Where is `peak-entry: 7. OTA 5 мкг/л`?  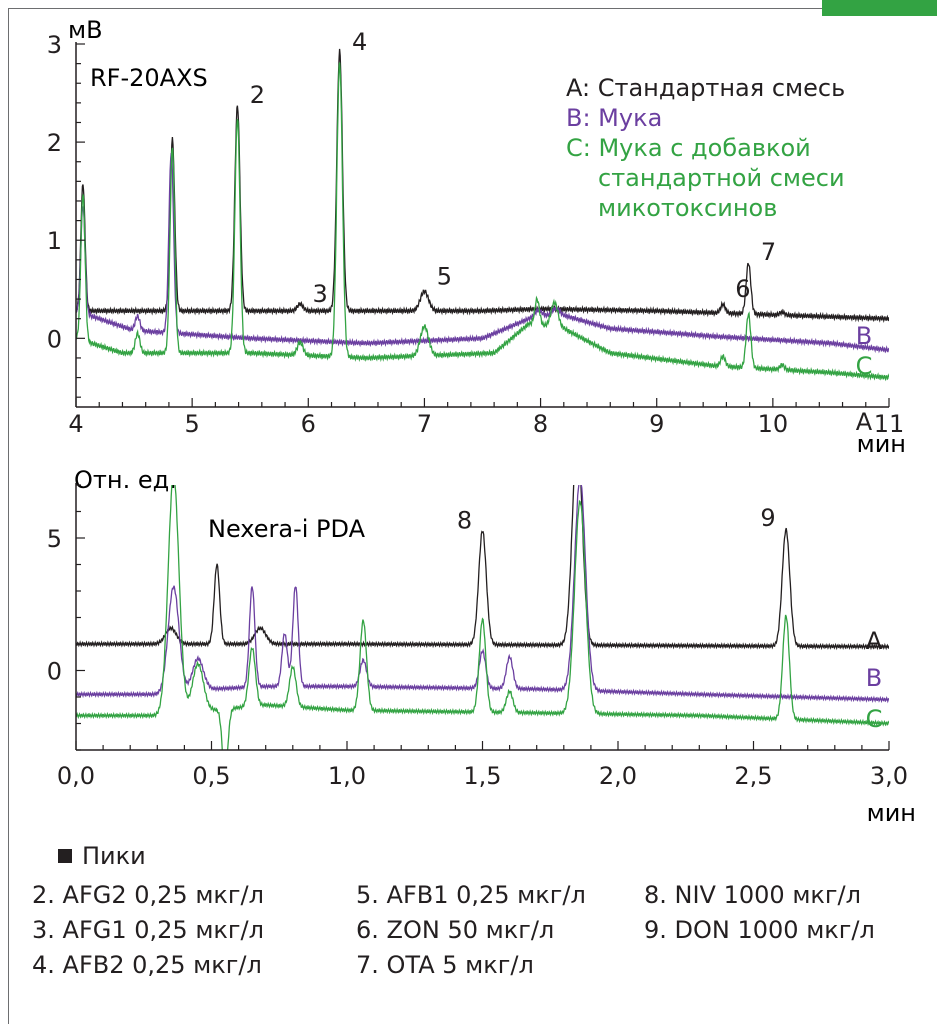
peak-entry: 7. OTA 5 мкг/л is located at coordinates (445, 965).